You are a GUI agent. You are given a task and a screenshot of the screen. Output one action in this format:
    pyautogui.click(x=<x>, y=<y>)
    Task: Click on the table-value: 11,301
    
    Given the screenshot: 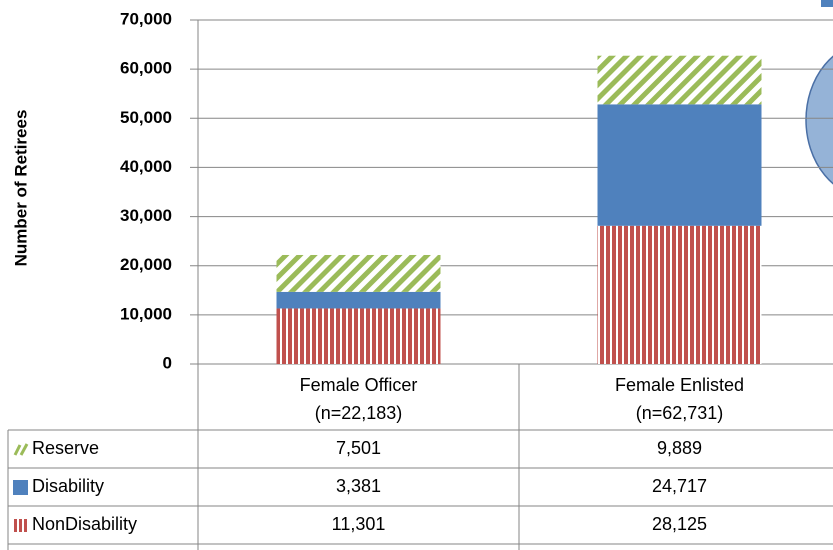 What is the action you would take?
    pyautogui.click(x=359, y=524)
    